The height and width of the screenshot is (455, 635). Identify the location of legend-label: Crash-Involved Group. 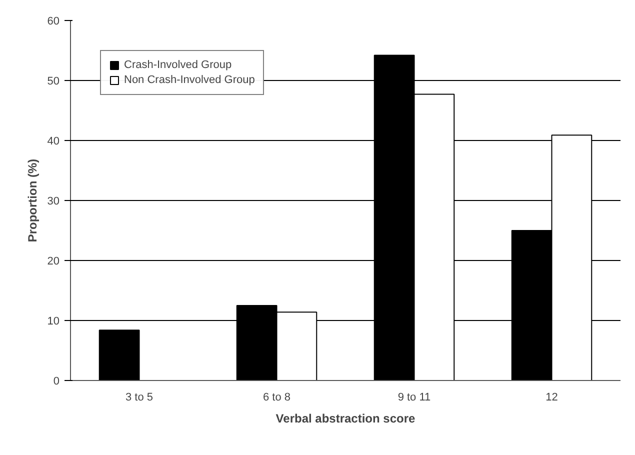
(178, 65).